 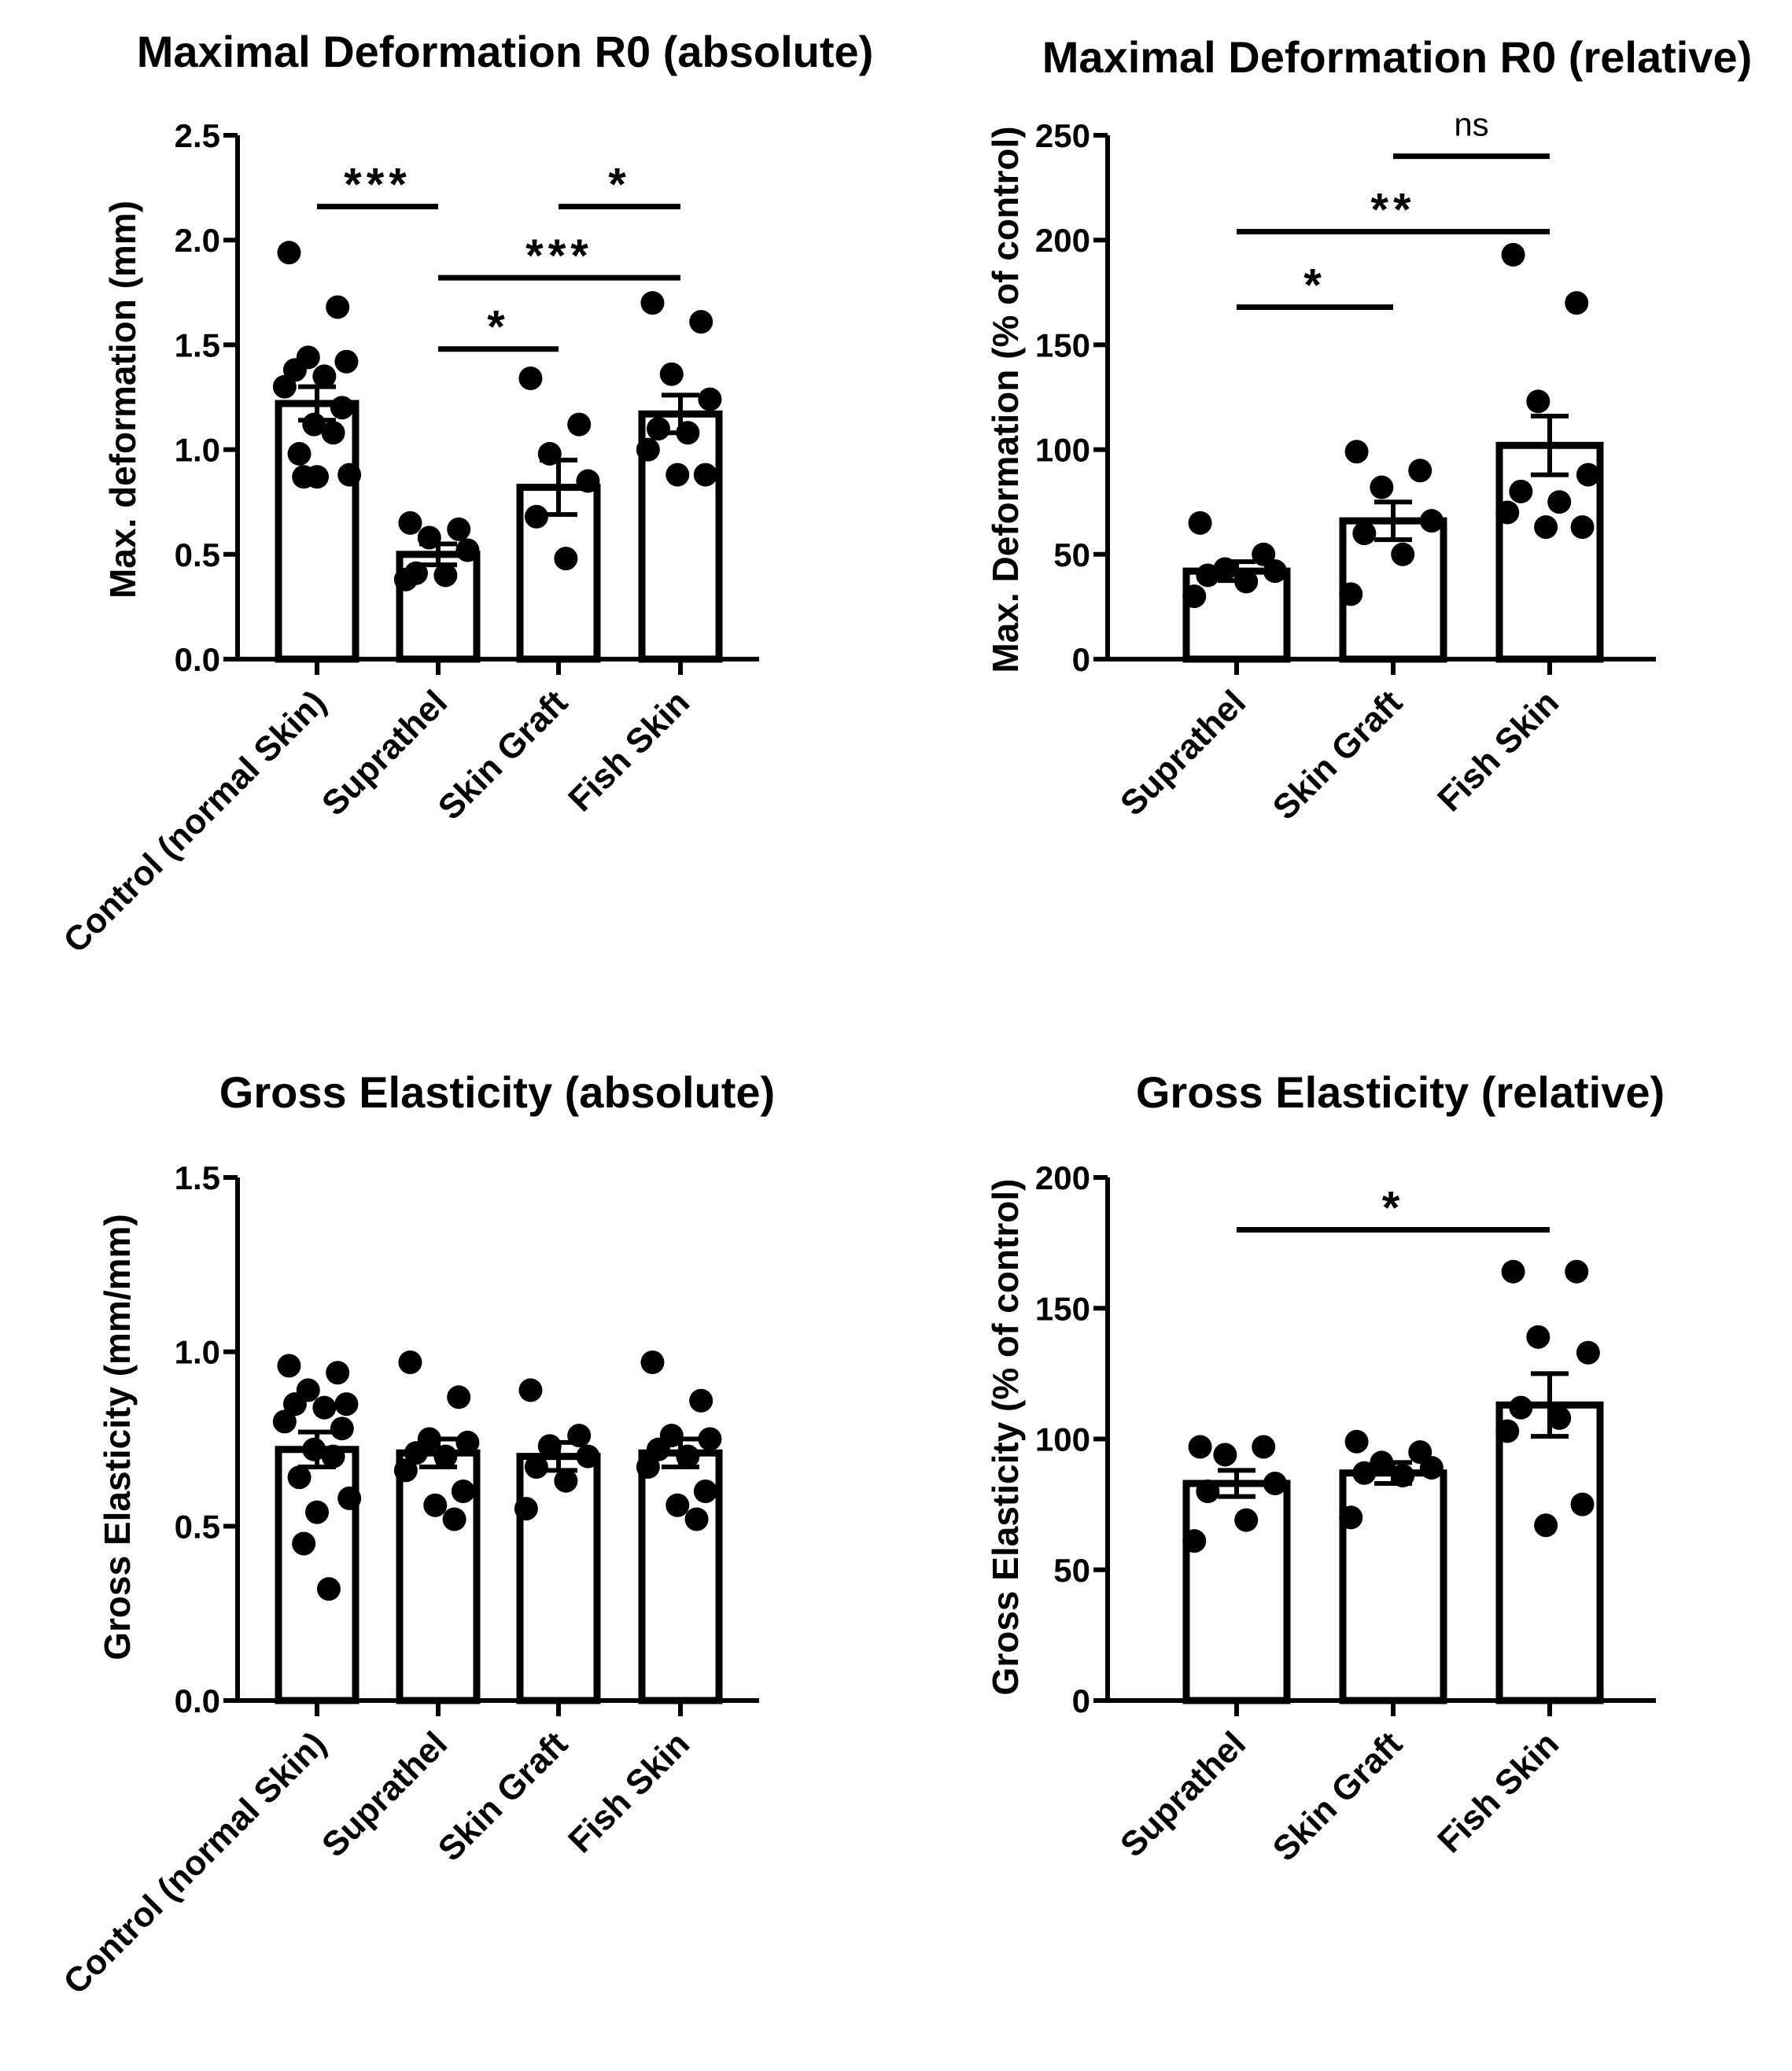 I want to click on significance-label: ns, so click(x=1471, y=124).